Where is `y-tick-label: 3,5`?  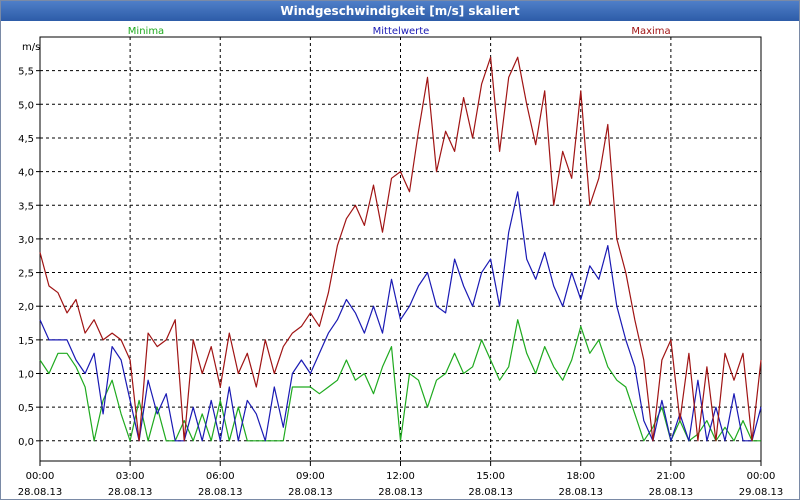
y-tick-label: 3,5 is located at coordinates (26, 206).